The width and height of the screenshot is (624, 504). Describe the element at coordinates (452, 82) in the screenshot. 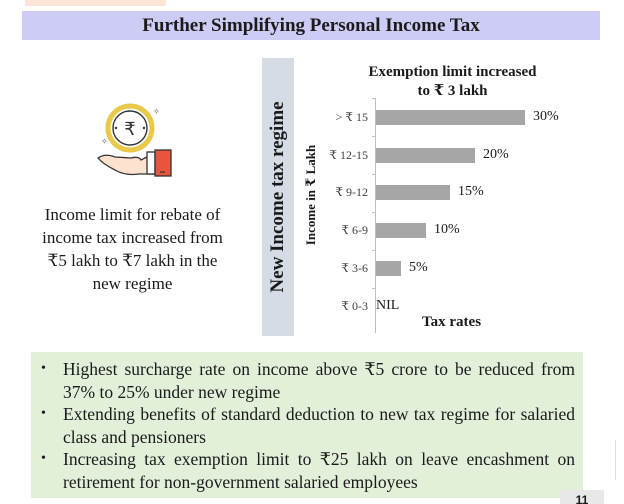

I see `chart-title: Exemption limit increased to ₹ 3 lakh` at that location.